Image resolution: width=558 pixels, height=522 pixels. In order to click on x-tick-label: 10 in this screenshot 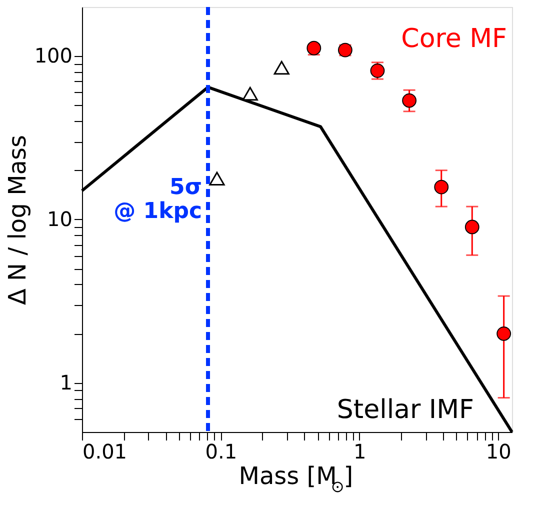, I will do `click(499, 452)`.